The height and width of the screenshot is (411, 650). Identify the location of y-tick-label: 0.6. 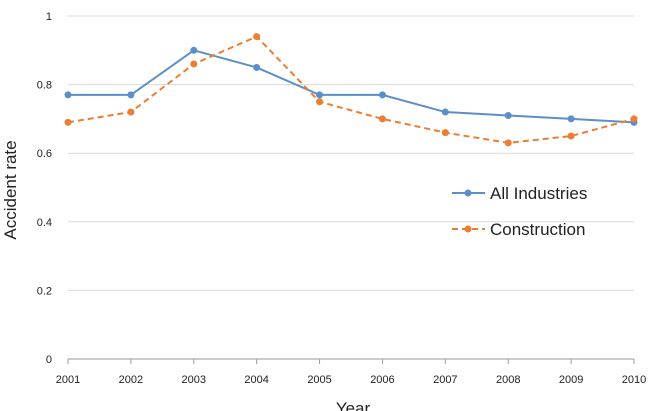
(44, 154).